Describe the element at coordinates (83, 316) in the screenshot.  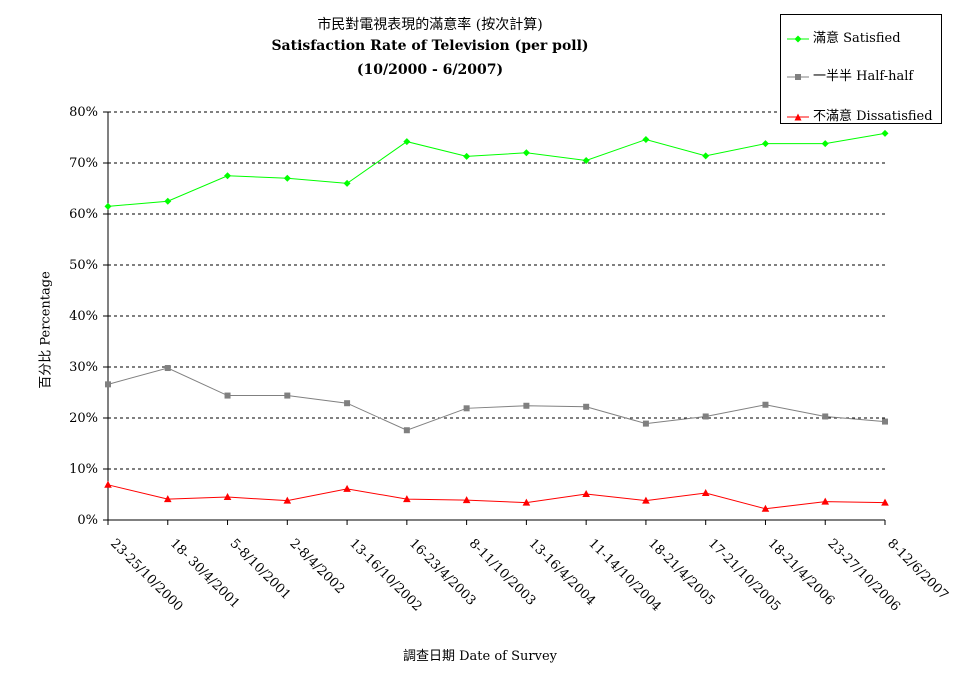
I see `y-tick-label: 40%` at that location.